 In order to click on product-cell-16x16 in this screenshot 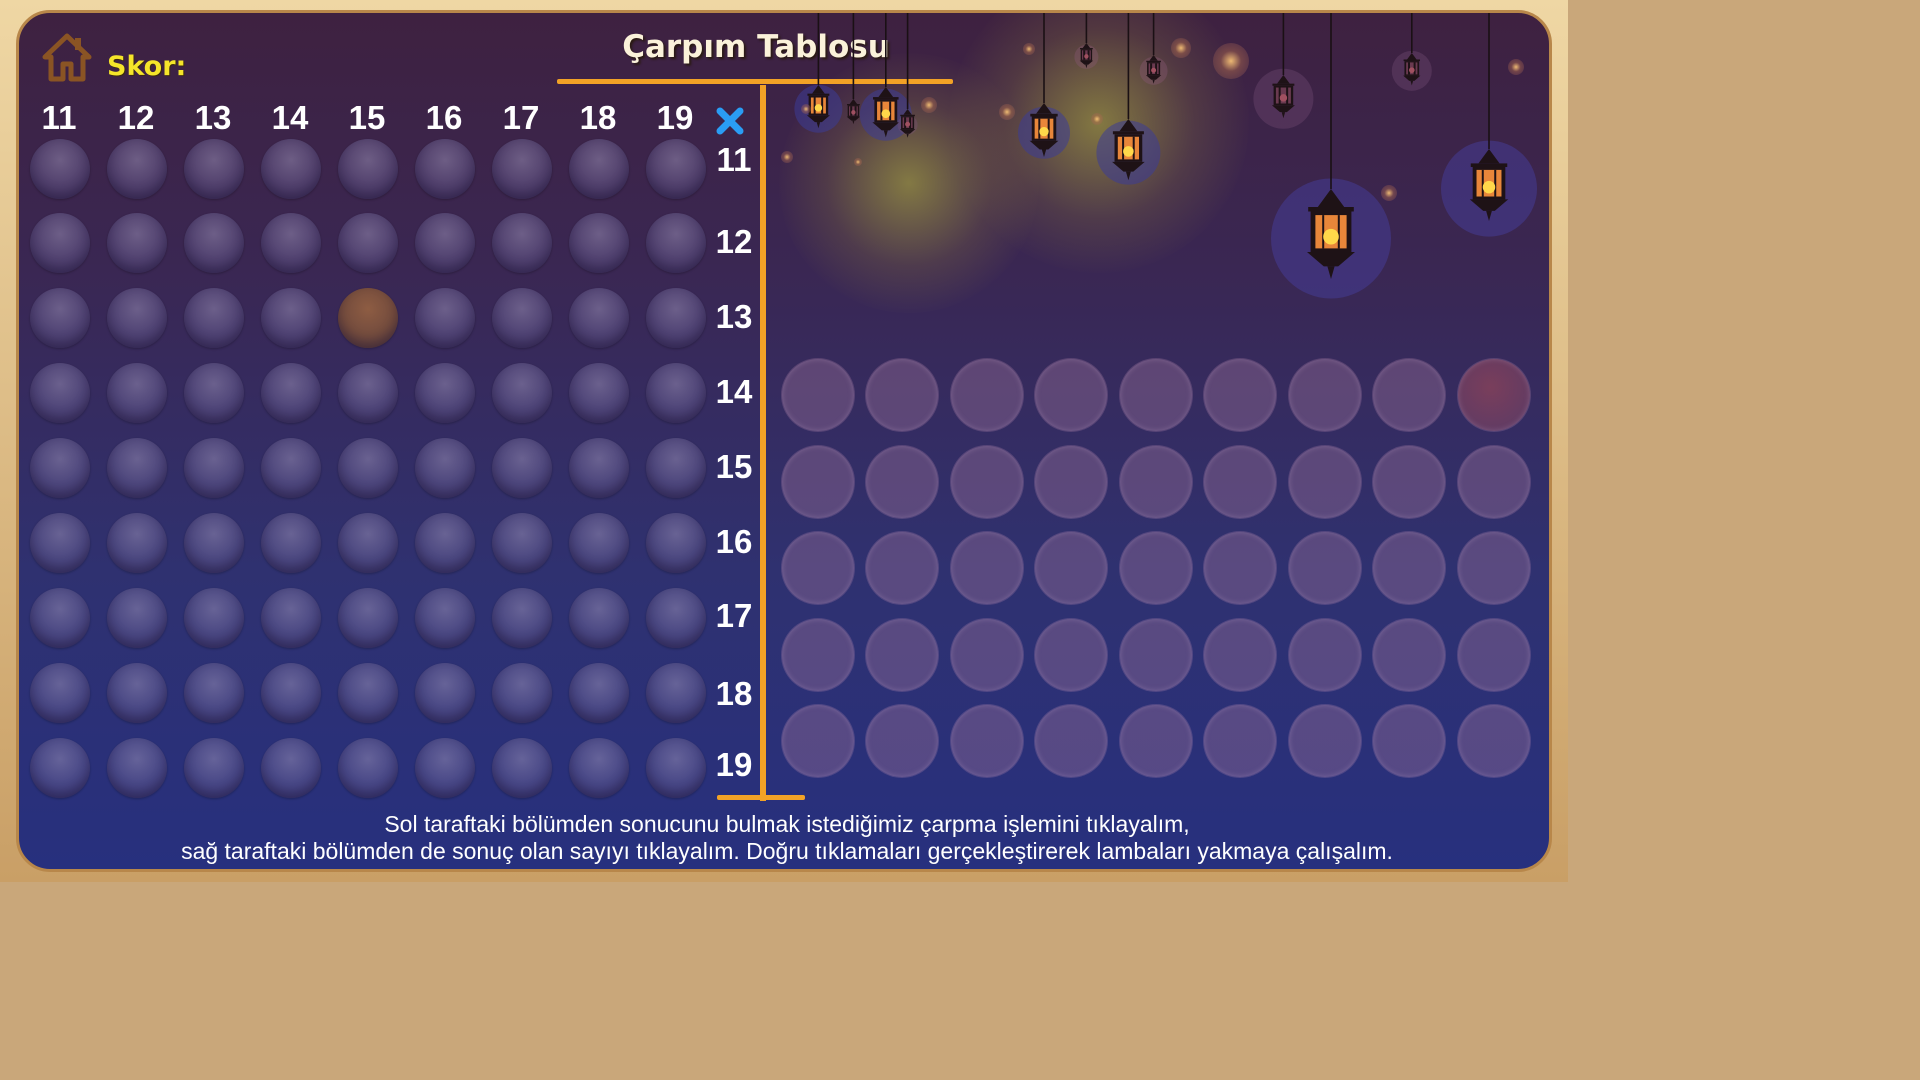, I will do `click(445, 543)`.